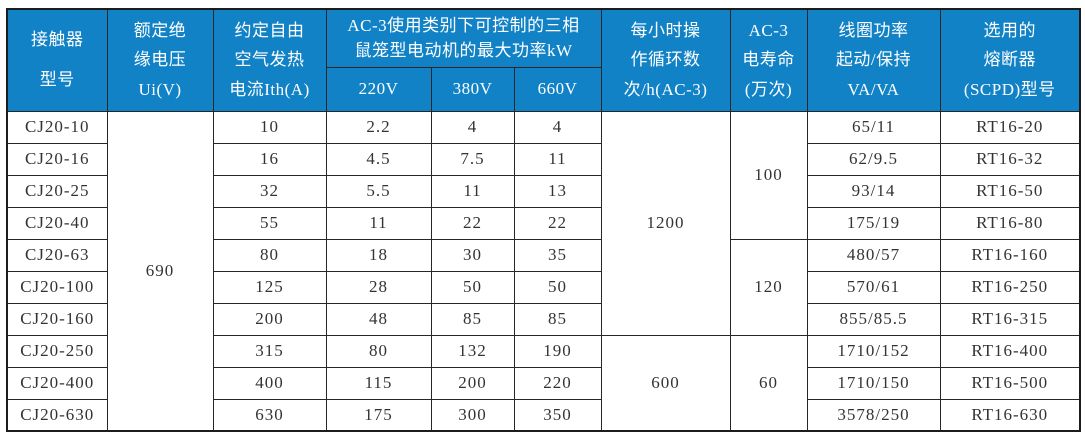 The width and height of the screenshot is (1085, 440). Describe the element at coordinates (768, 383) in the screenshot. I see `cell-life: 60` at that location.